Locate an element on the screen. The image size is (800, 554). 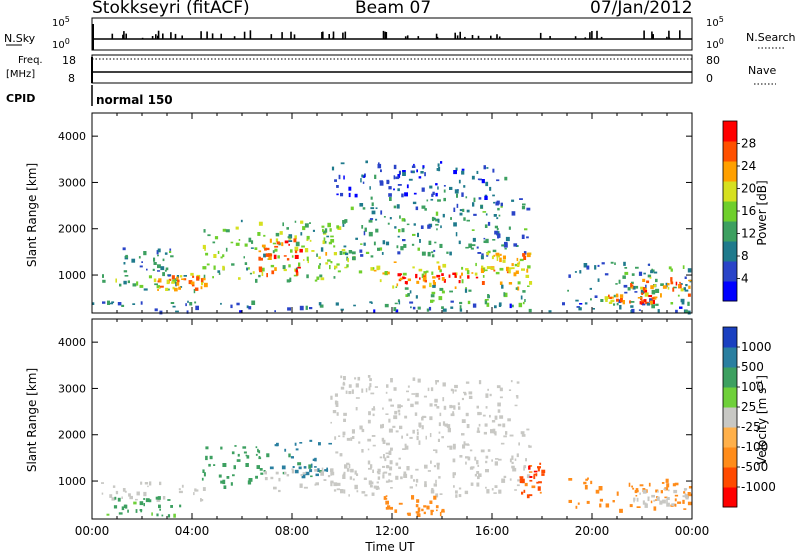
colorbar-swatch is located at coordinates (730, 291).